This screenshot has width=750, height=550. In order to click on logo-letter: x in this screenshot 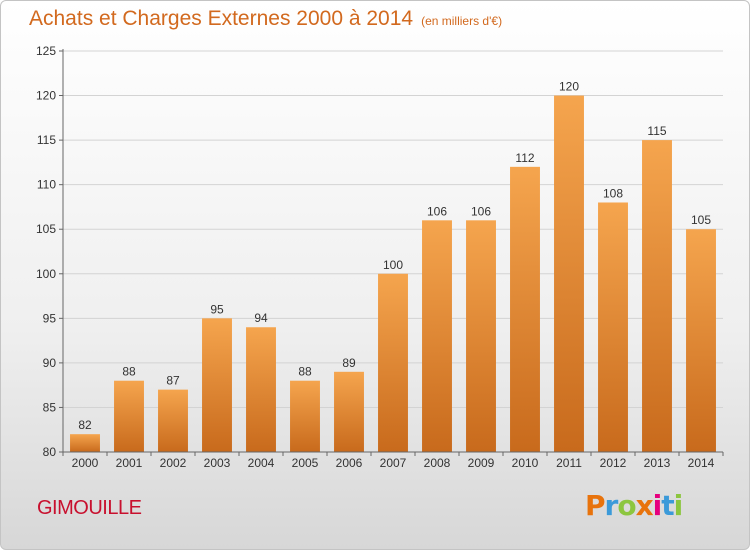, I will do `click(644, 505)`.